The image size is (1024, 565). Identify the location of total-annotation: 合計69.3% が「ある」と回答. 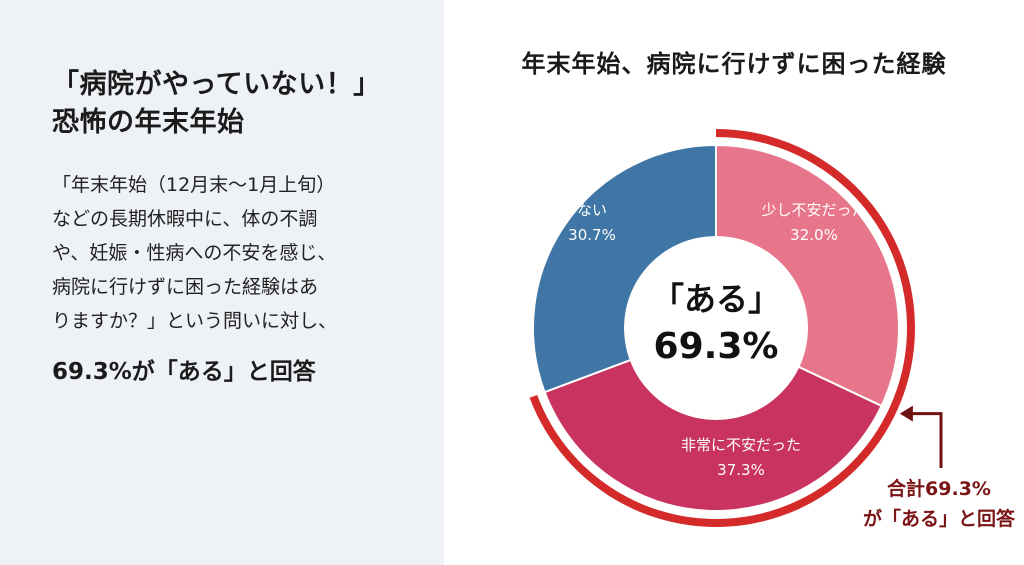
(939, 504).